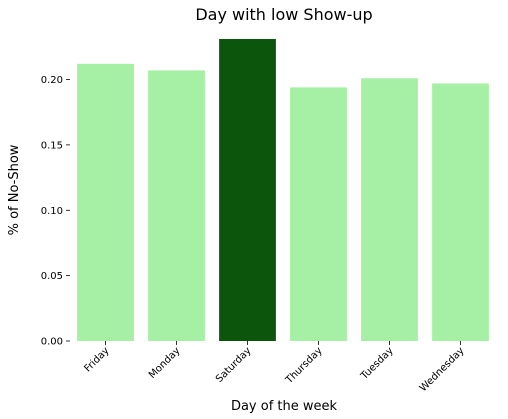  What do you see at coordinates (96, 359) in the screenshot?
I see `x-tick-label-friday: Friday` at bounding box center [96, 359].